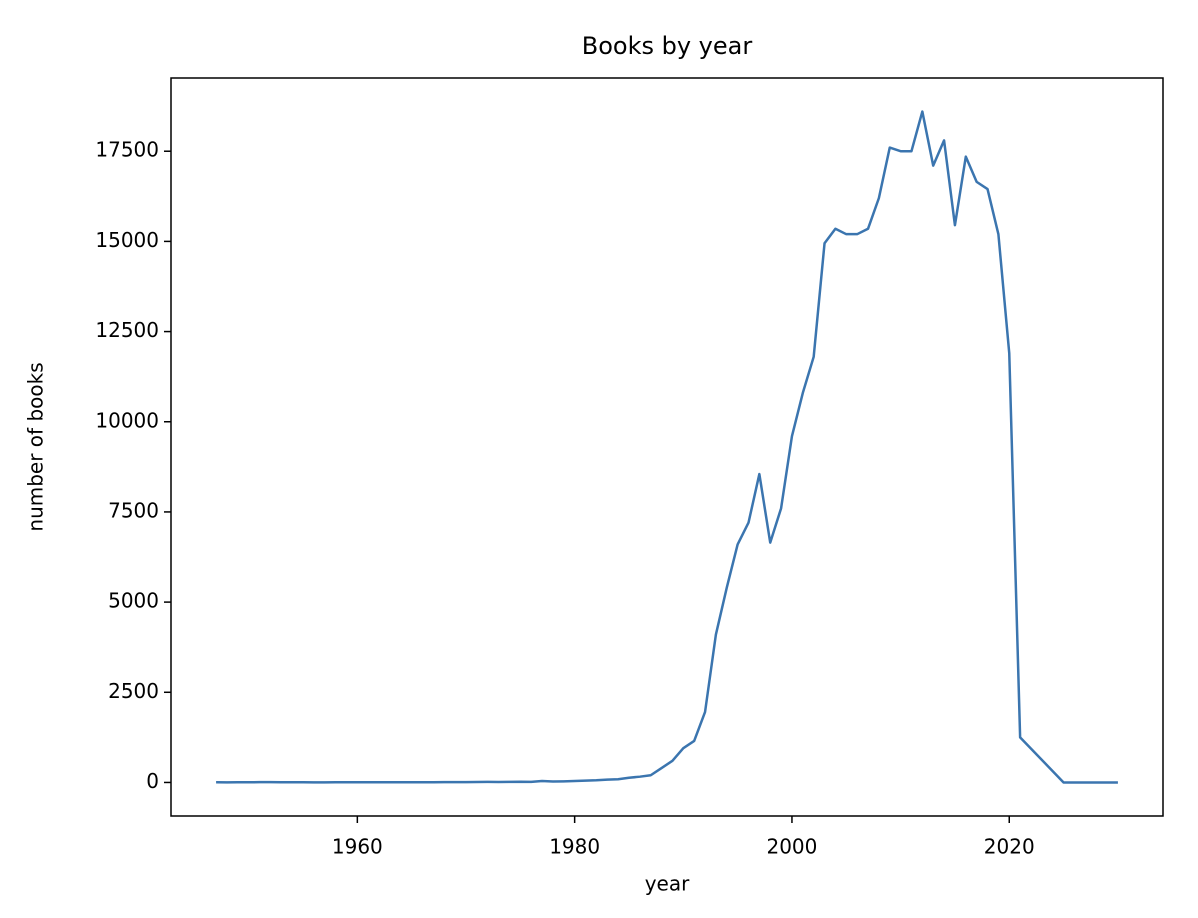 Image resolution: width=1198 pixels, height=918 pixels. What do you see at coordinates (133, 601) in the screenshot?
I see `y-tick-label: 5000` at bounding box center [133, 601].